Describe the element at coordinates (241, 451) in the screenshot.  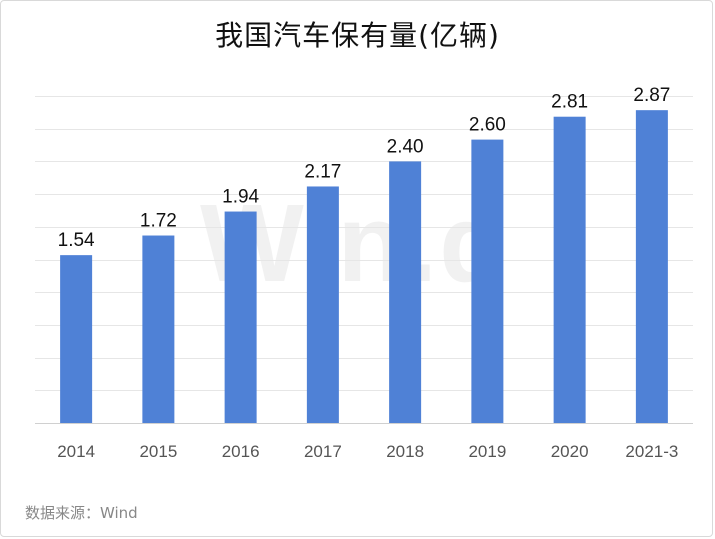
I see `x-tick-label-2016: 2016` at that location.